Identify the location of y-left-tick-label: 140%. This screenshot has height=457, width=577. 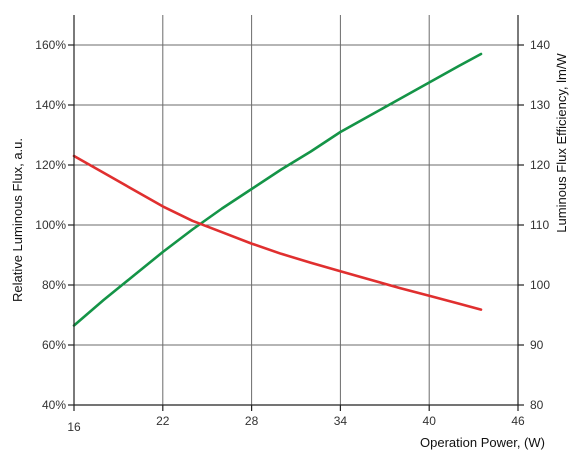
(50, 105).